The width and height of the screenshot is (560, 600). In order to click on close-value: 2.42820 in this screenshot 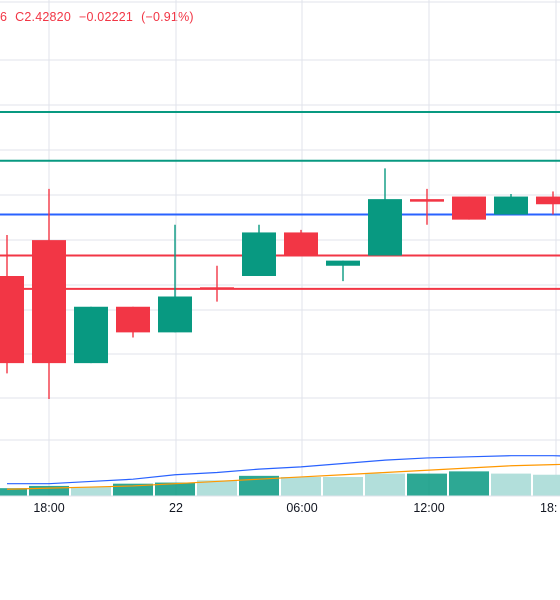, I will do `click(47, 17)`.